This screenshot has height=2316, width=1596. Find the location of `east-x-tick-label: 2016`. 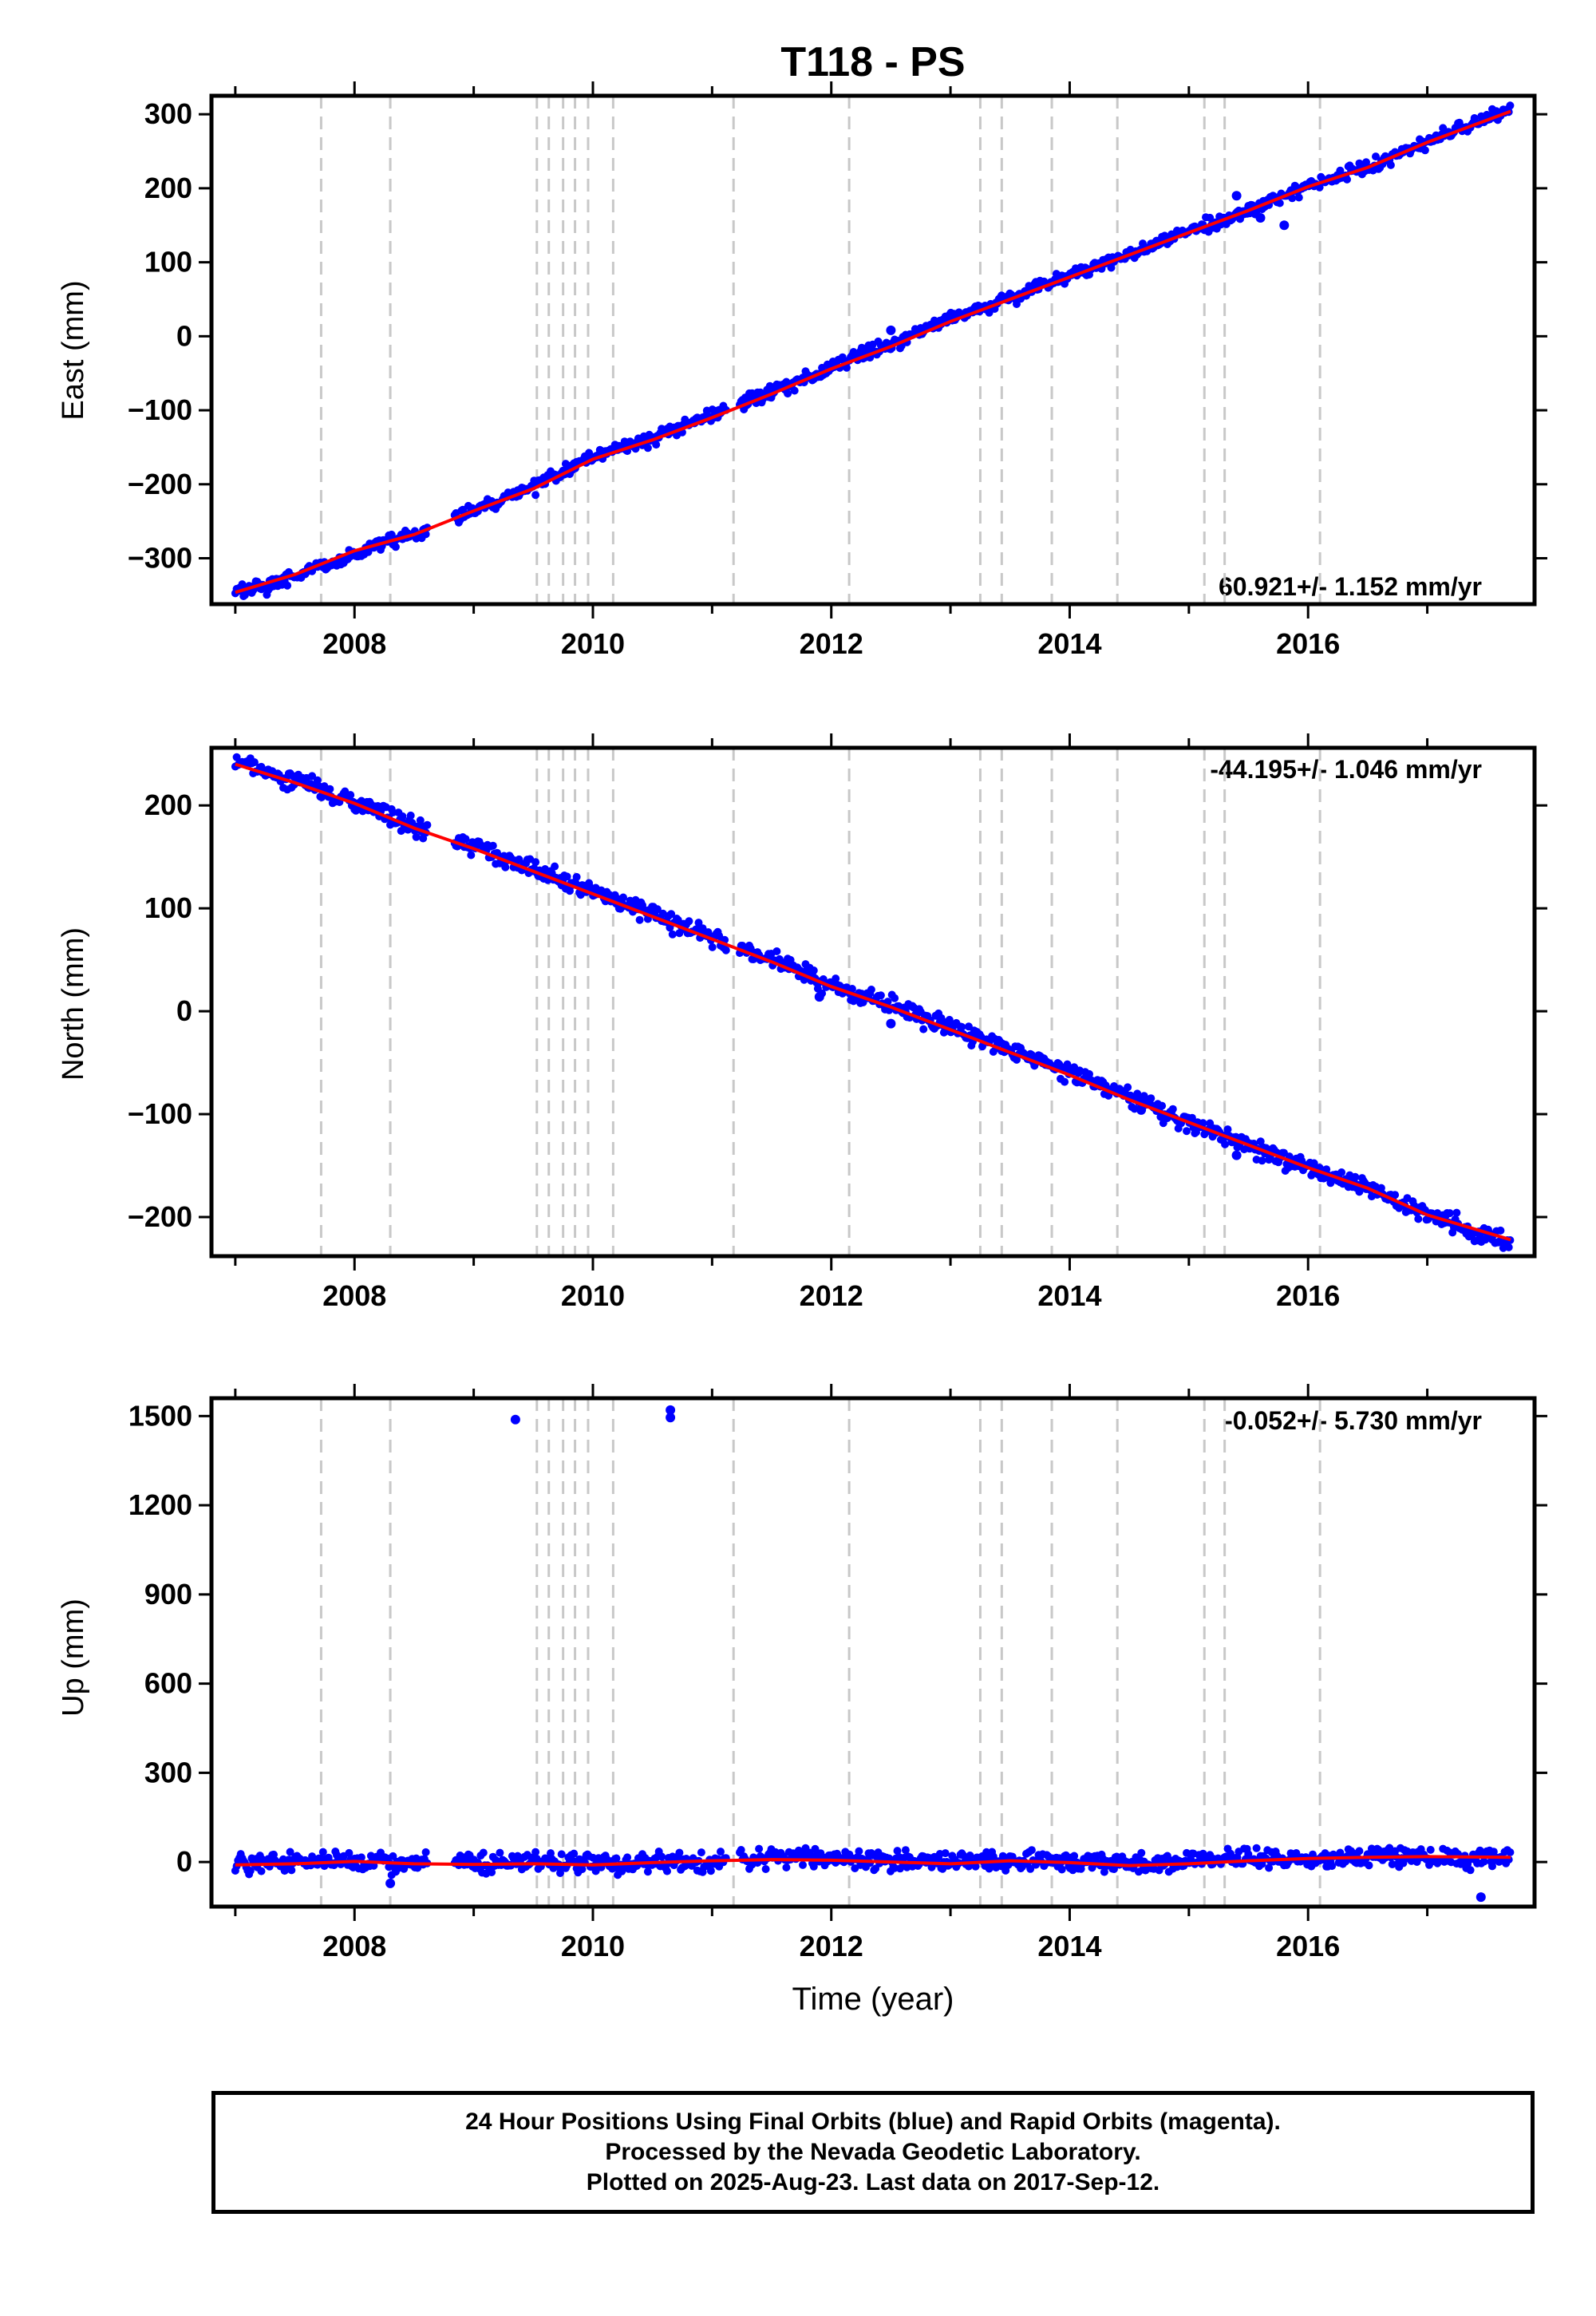

east-x-tick-label: 2016 is located at coordinates (1308, 643).